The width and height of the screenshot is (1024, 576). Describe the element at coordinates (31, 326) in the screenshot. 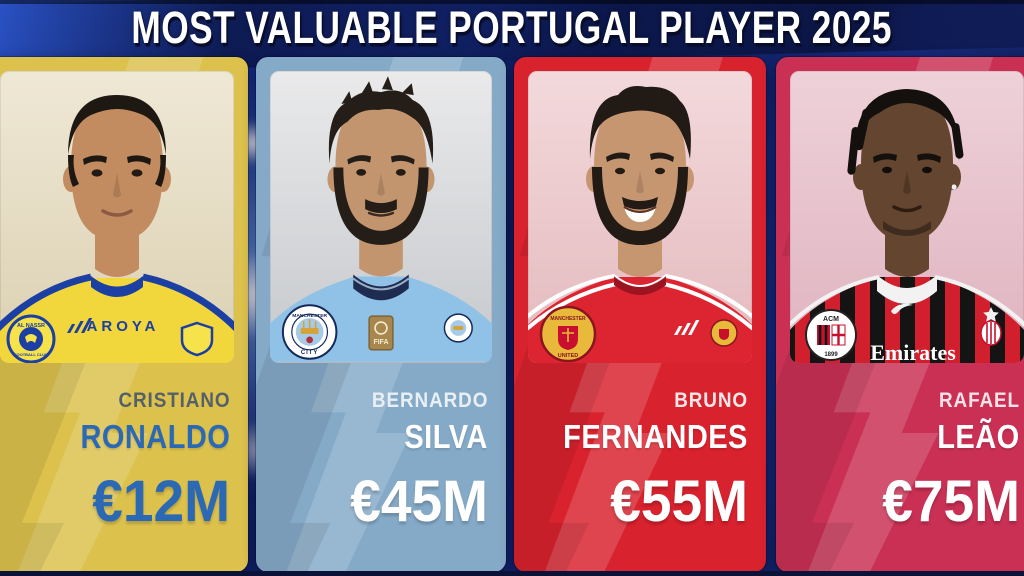

I see `crest-text-top: AL NASSR` at that location.